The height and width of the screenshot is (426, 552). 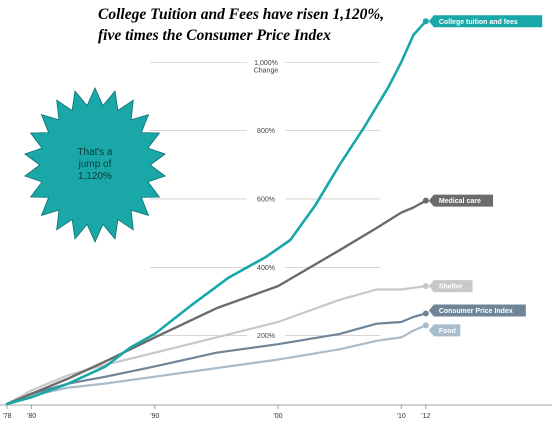 I want to click on series-label-text: Medical care, so click(x=460, y=201).